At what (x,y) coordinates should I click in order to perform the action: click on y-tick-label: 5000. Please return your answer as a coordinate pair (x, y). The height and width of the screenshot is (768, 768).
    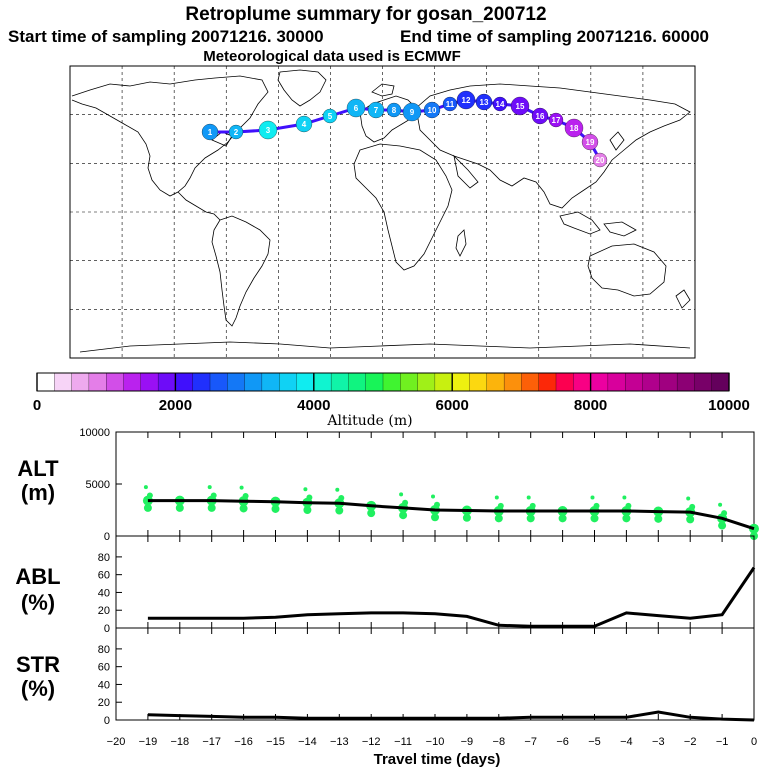
    Looking at the image, I should click on (98, 485).